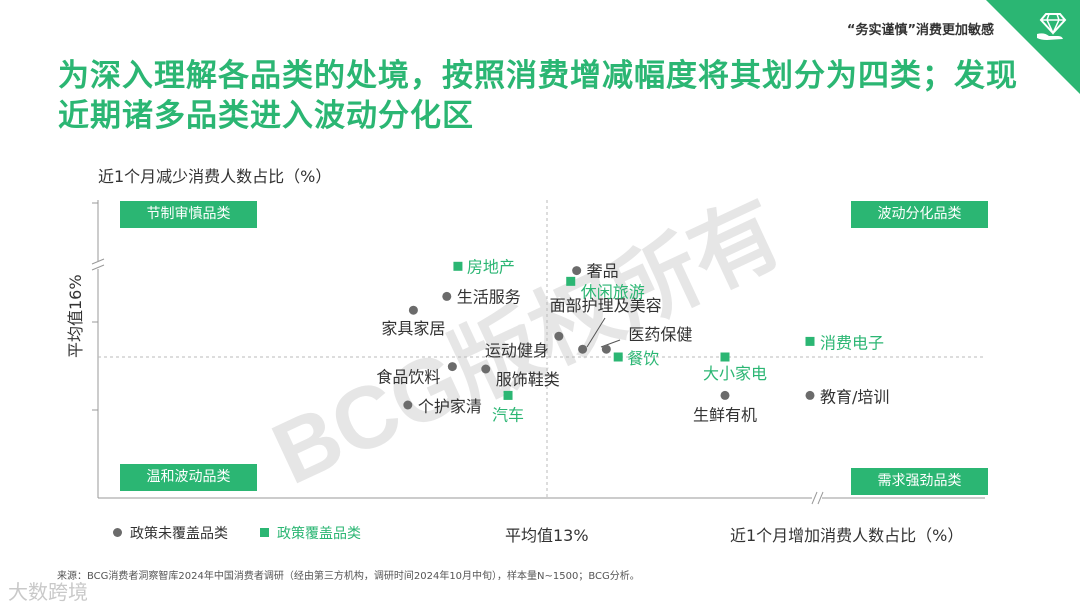 The width and height of the screenshot is (1080, 608). Describe the element at coordinates (735, 373) in the screenshot. I see `data-point-label: 大小家电` at that location.